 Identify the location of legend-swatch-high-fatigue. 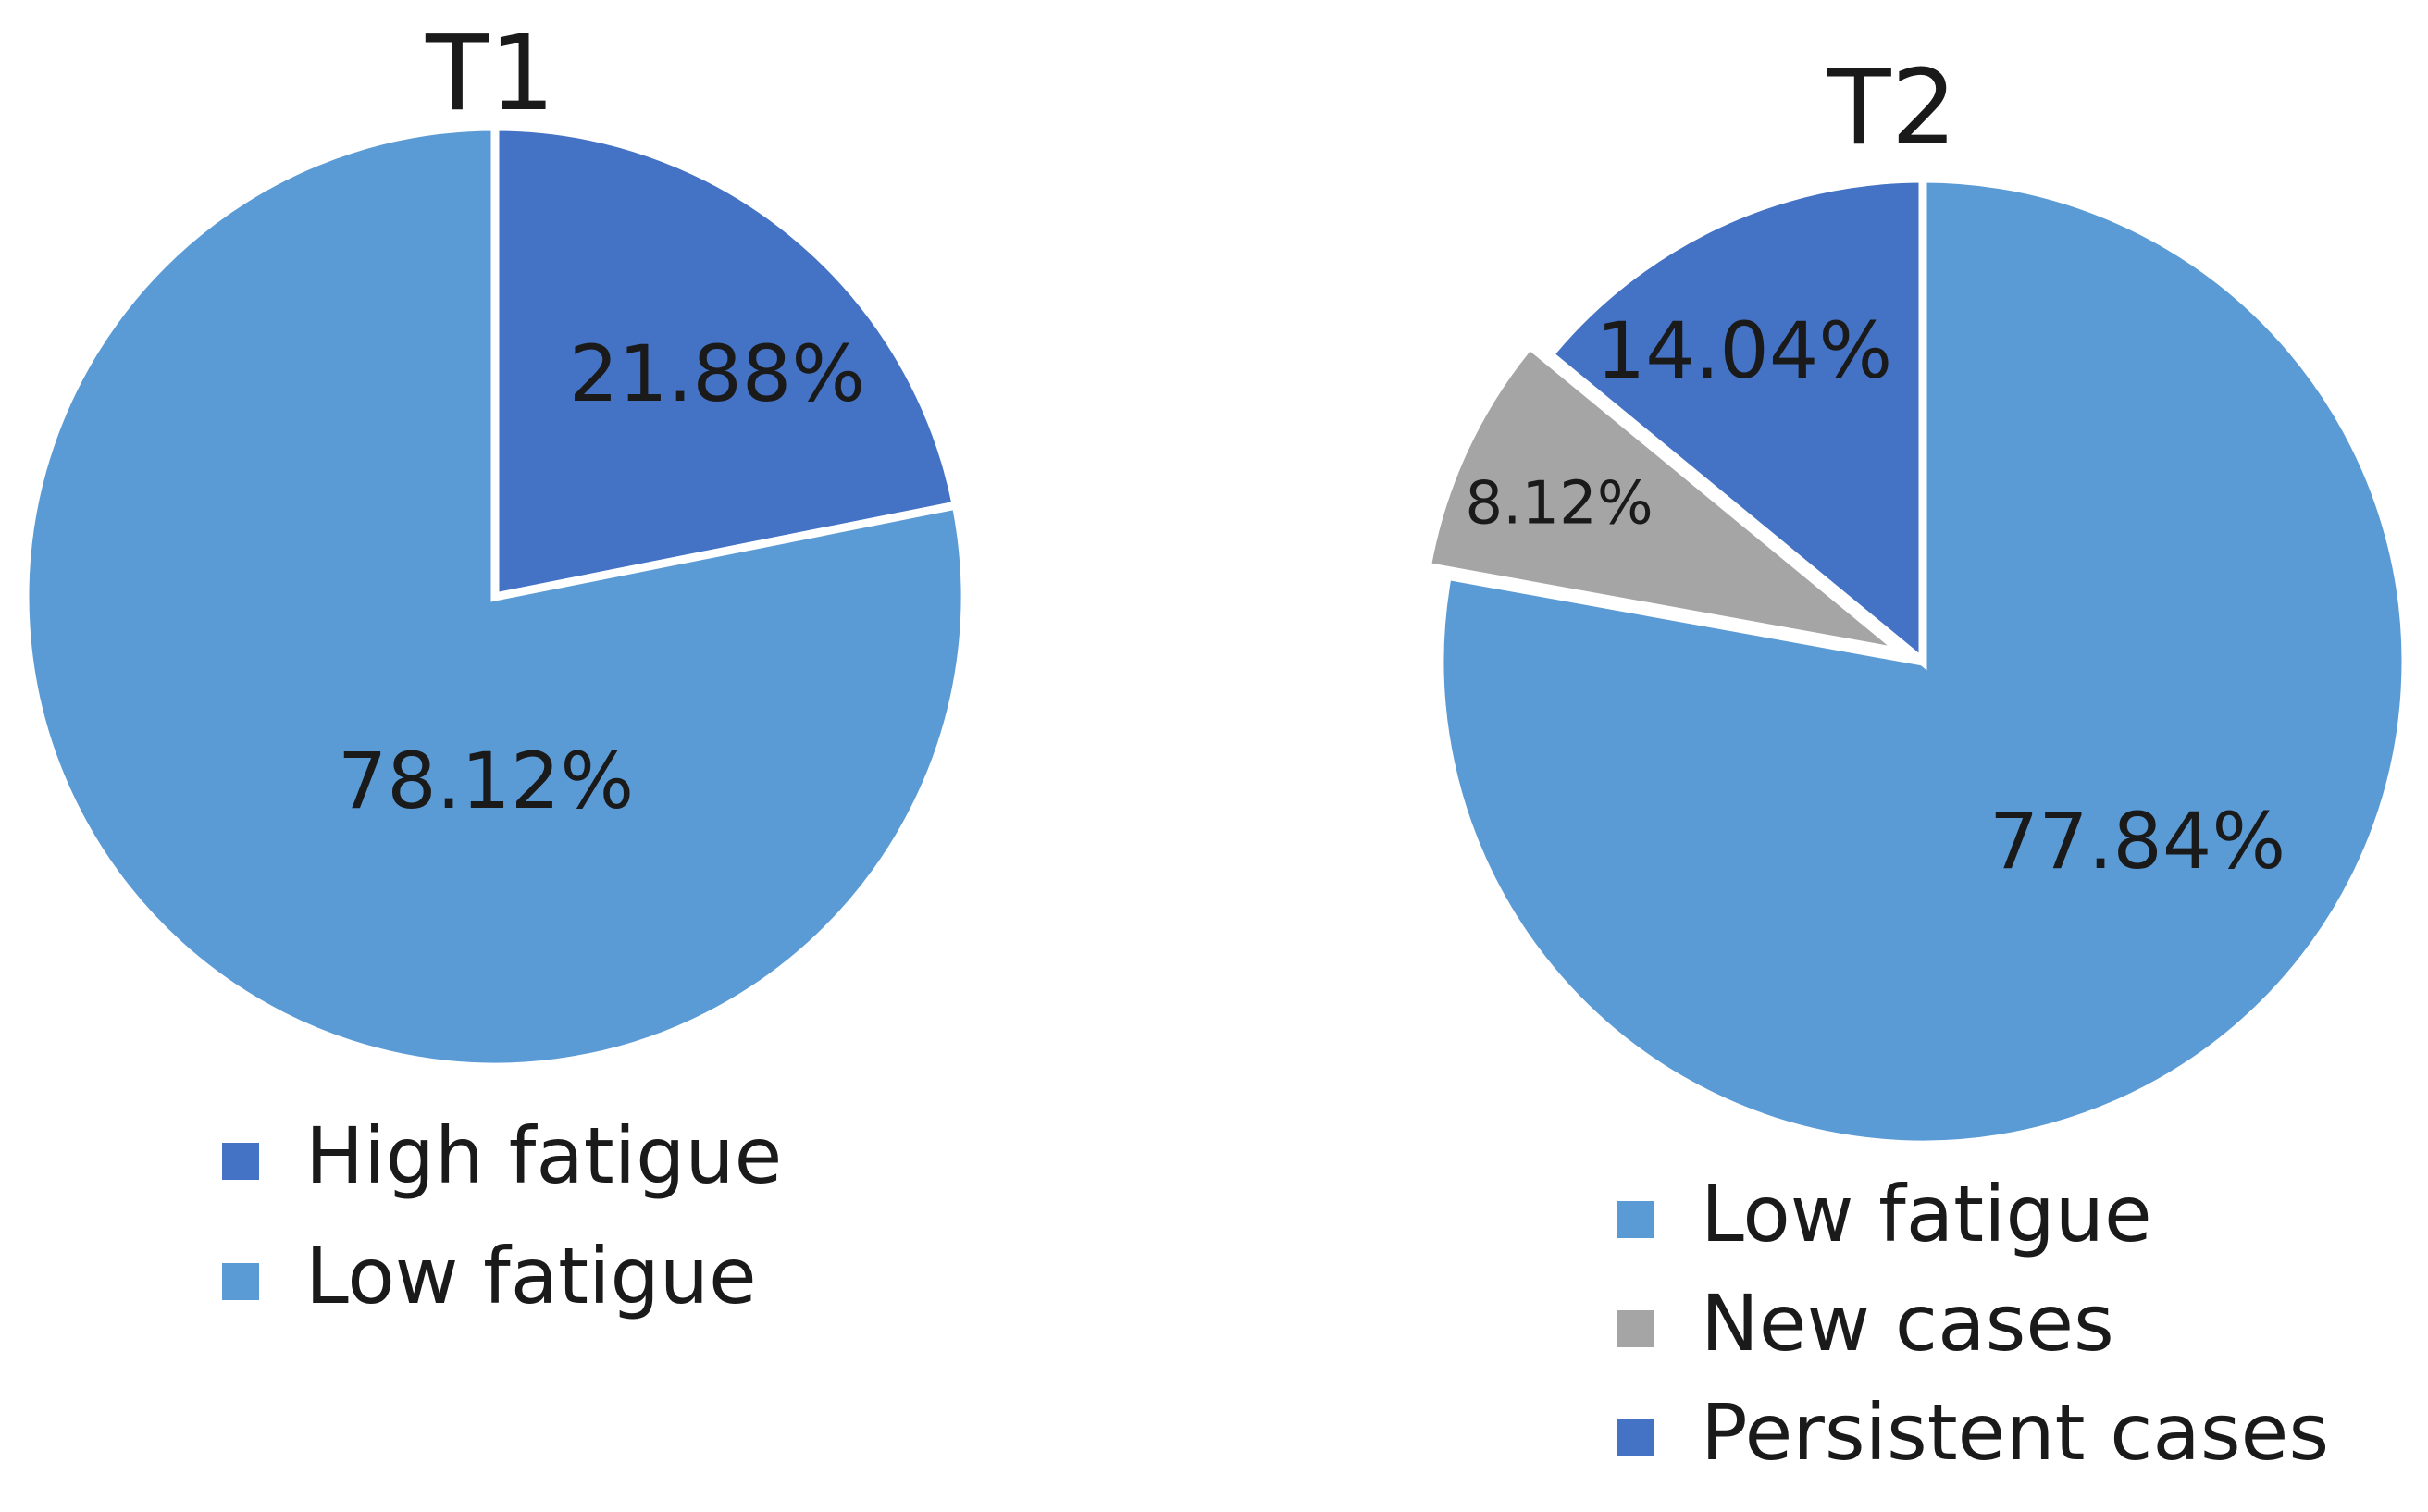
(240, 1161).